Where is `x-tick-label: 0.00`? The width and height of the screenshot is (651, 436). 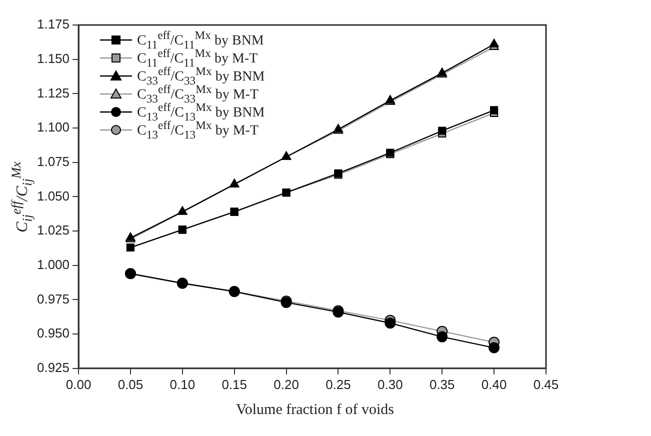
x-tick-label: 0.00 is located at coordinates (79, 384).